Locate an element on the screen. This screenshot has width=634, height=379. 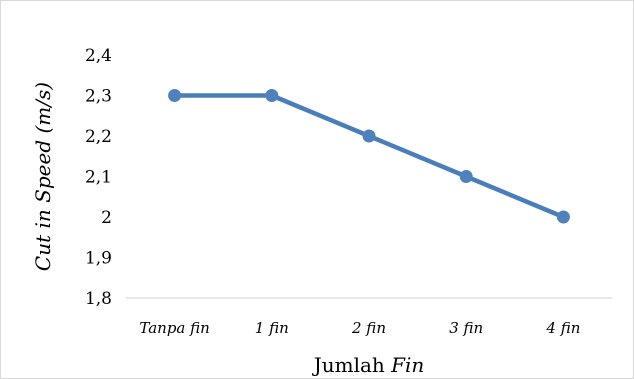
x-tick-label: Tanpa fin is located at coordinates (174, 328).